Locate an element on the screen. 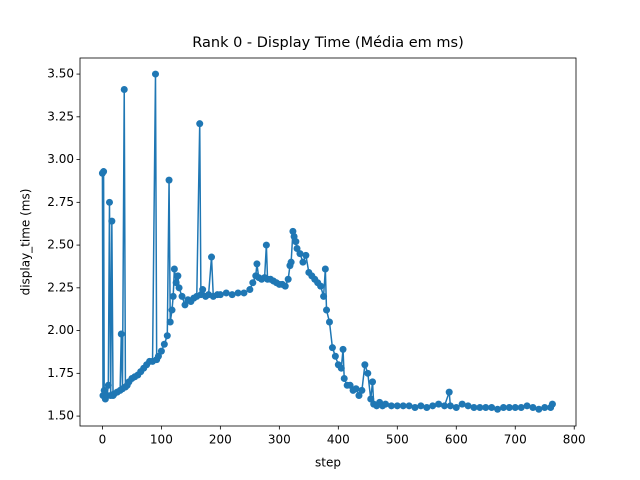  y-tick-label: 3.25 is located at coordinates (60, 116).